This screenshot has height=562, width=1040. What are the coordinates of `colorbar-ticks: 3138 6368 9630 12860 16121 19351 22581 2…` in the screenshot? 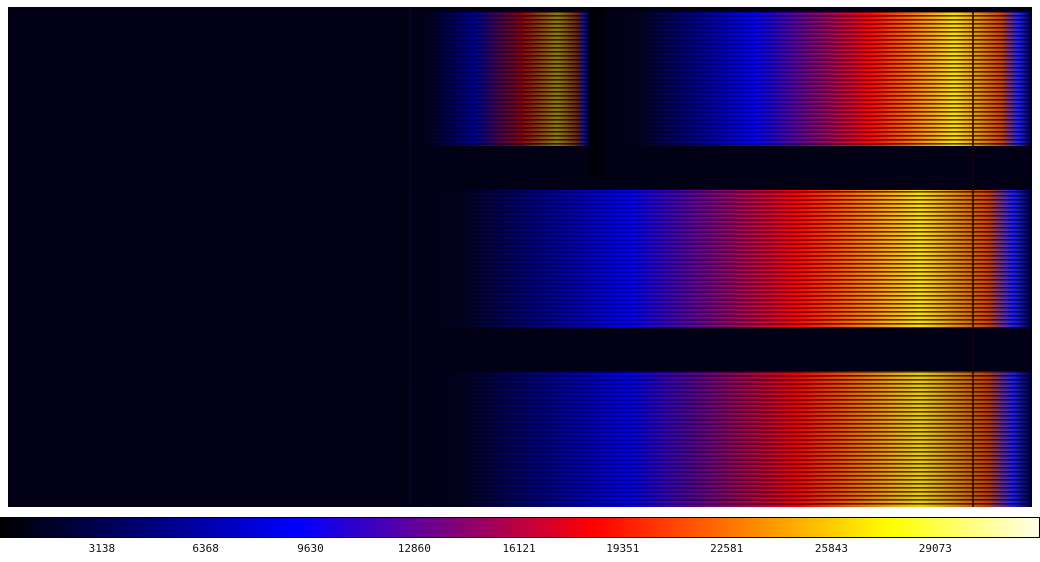 It's located at (520, 552).